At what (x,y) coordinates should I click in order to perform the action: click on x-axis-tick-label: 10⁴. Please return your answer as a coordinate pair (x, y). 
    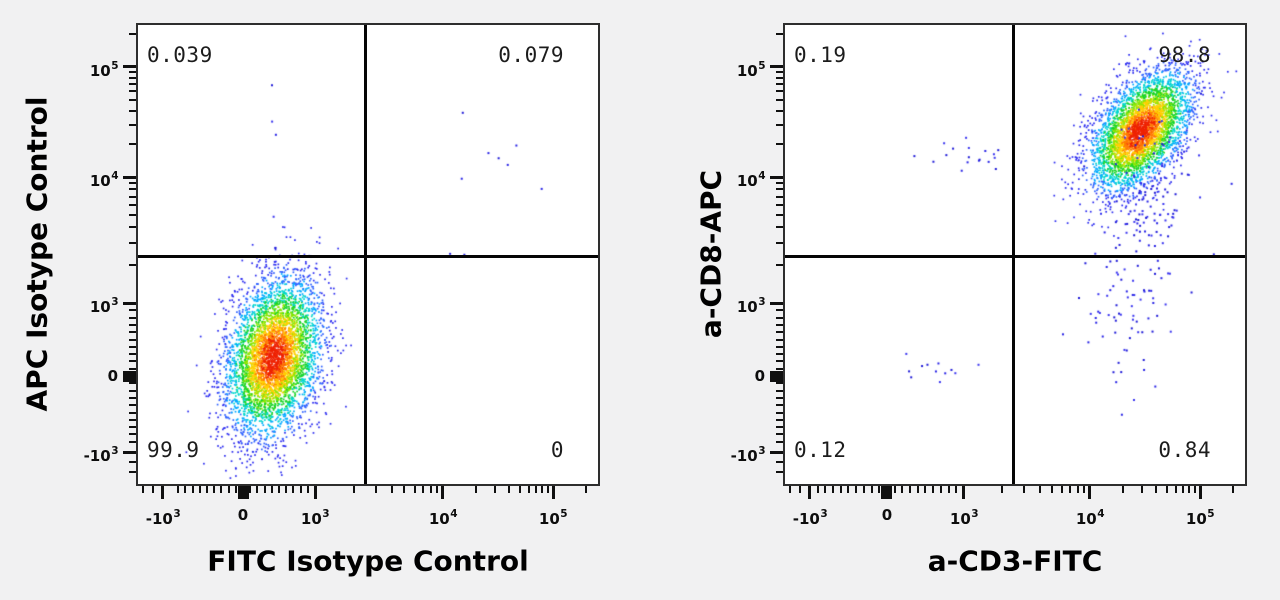
    Looking at the image, I should click on (443, 518).